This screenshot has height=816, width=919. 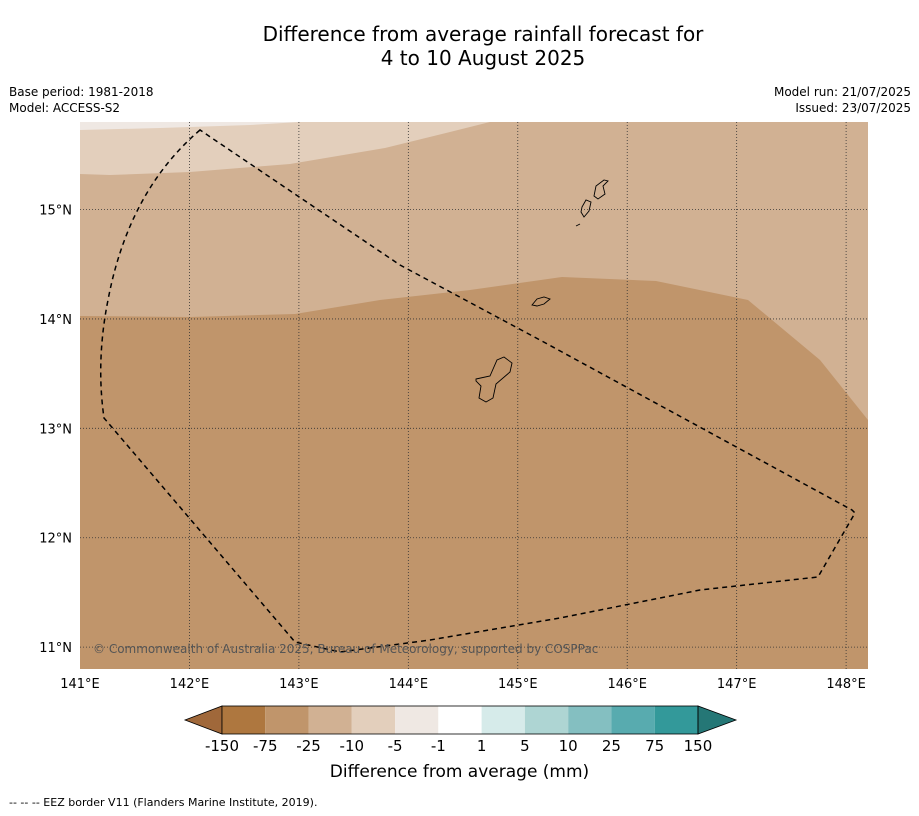 What do you see at coordinates (55, 320) in the screenshot?
I see `latitude-label: 14°N` at bounding box center [55, 320].